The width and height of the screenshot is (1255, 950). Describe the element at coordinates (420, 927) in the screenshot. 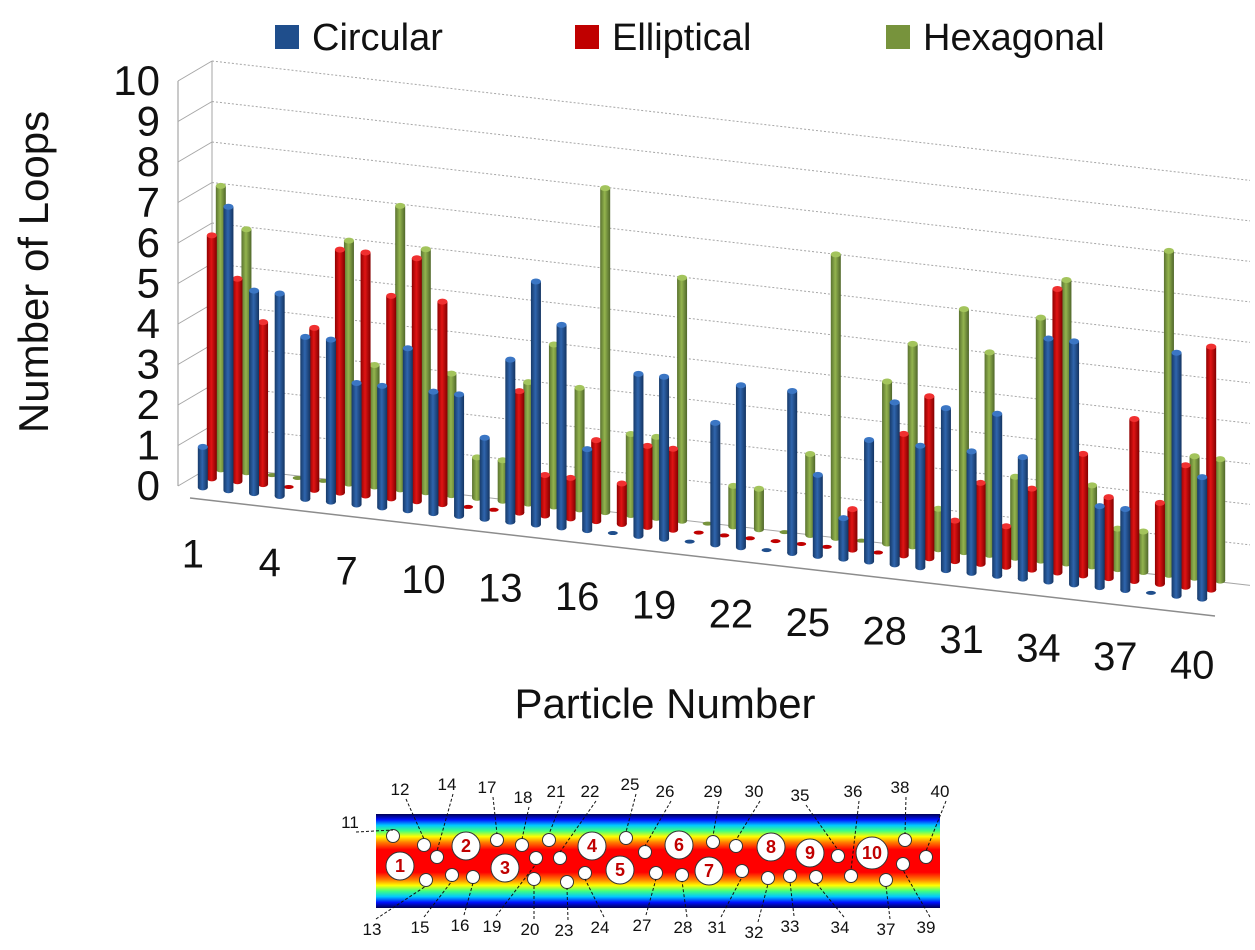

I see `particle-small-label: 15` at that location.